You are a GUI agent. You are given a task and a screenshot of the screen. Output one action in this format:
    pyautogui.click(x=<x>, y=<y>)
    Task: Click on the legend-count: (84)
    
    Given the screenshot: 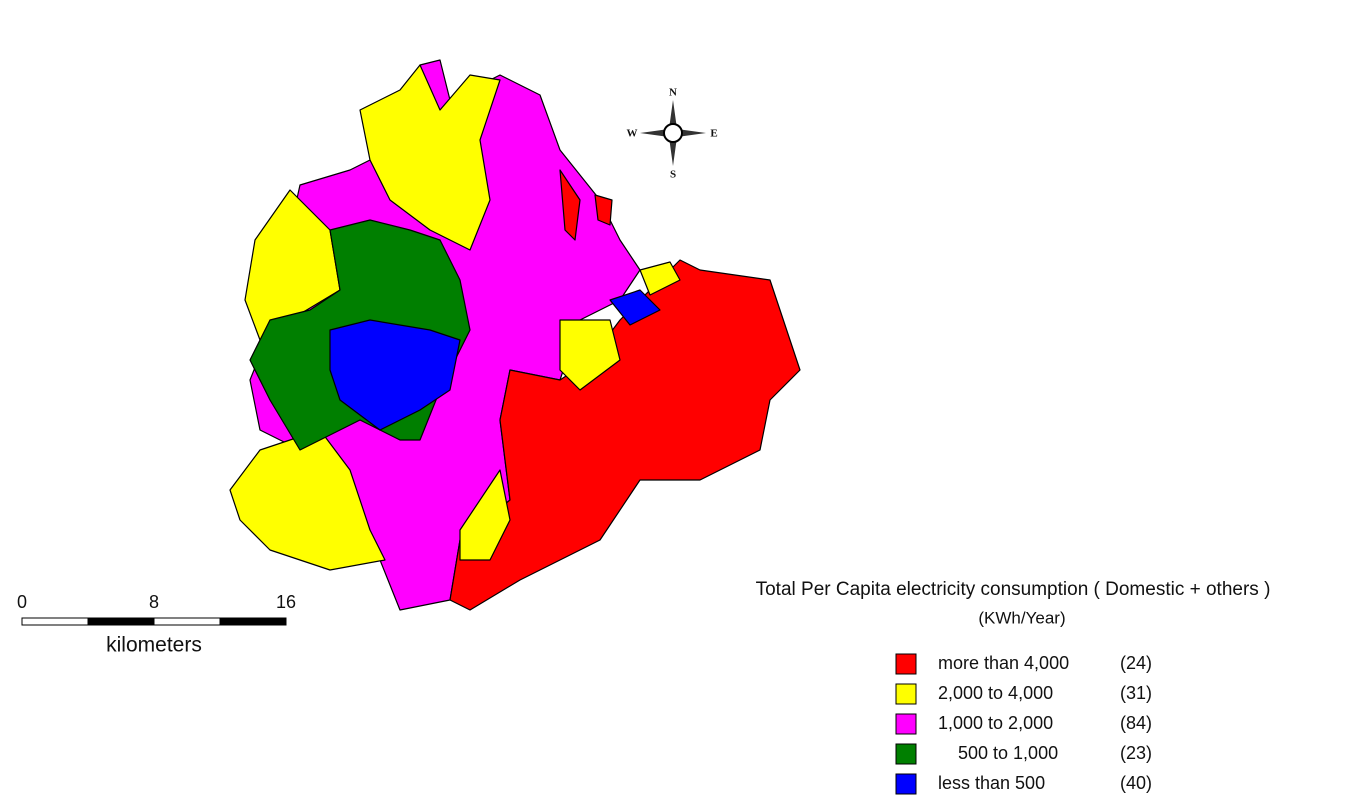 What is the action you would take?
    pyautogui.click(x=1136, y=723)
    